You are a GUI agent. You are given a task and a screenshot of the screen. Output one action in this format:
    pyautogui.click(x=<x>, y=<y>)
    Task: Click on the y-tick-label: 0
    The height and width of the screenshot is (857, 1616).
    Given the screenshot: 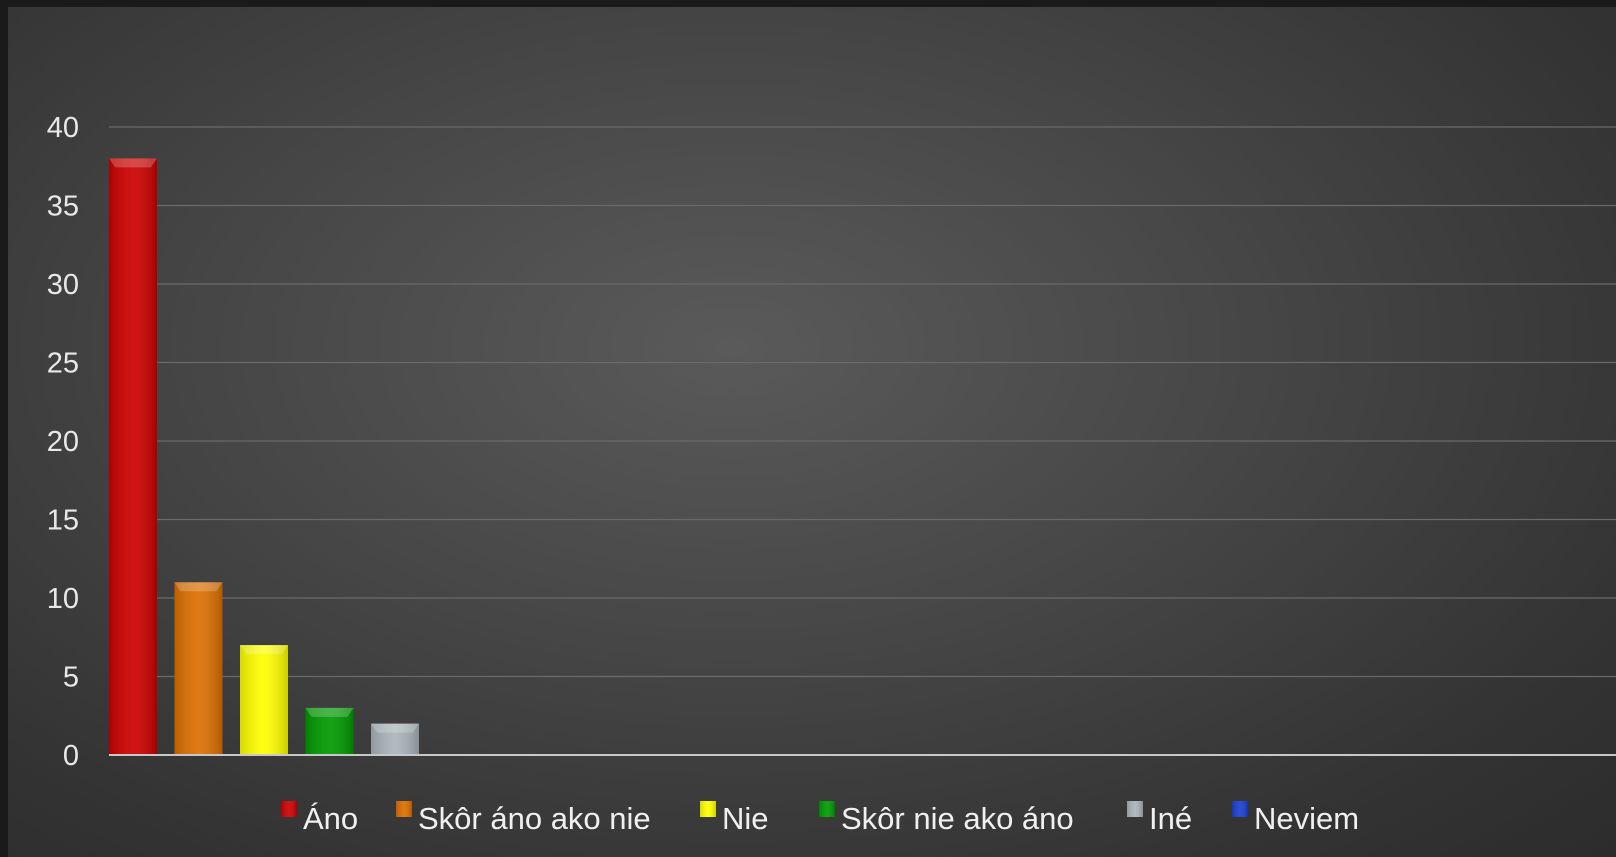 What is the action you would take?
    pyautogui.click(x=71, y=756)
    